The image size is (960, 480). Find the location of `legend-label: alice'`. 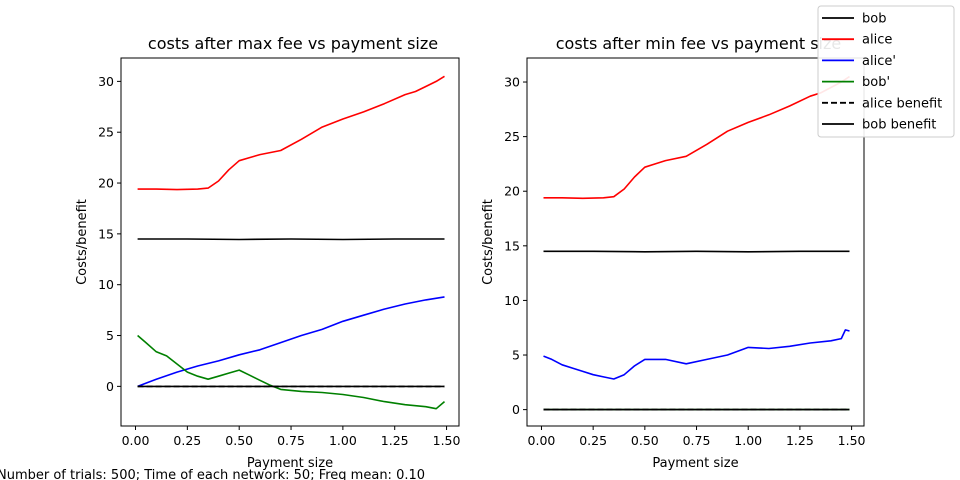

legend-label: alice' is located at coordinates (879, 61).